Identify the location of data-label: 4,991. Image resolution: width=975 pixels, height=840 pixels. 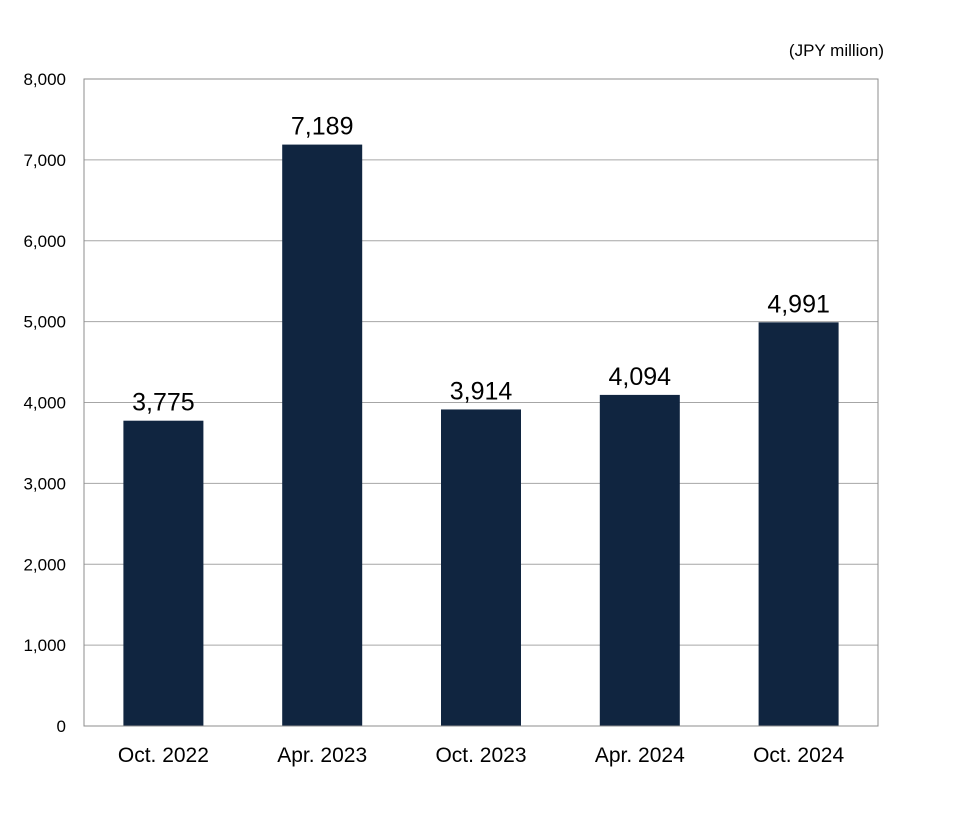
(798, 304).